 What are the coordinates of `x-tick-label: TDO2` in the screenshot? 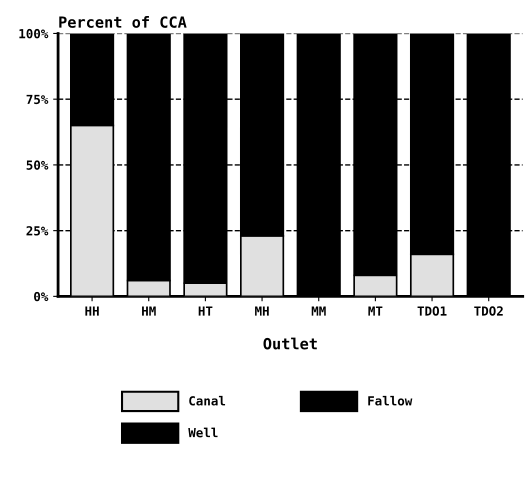 It's located at (488, 311).